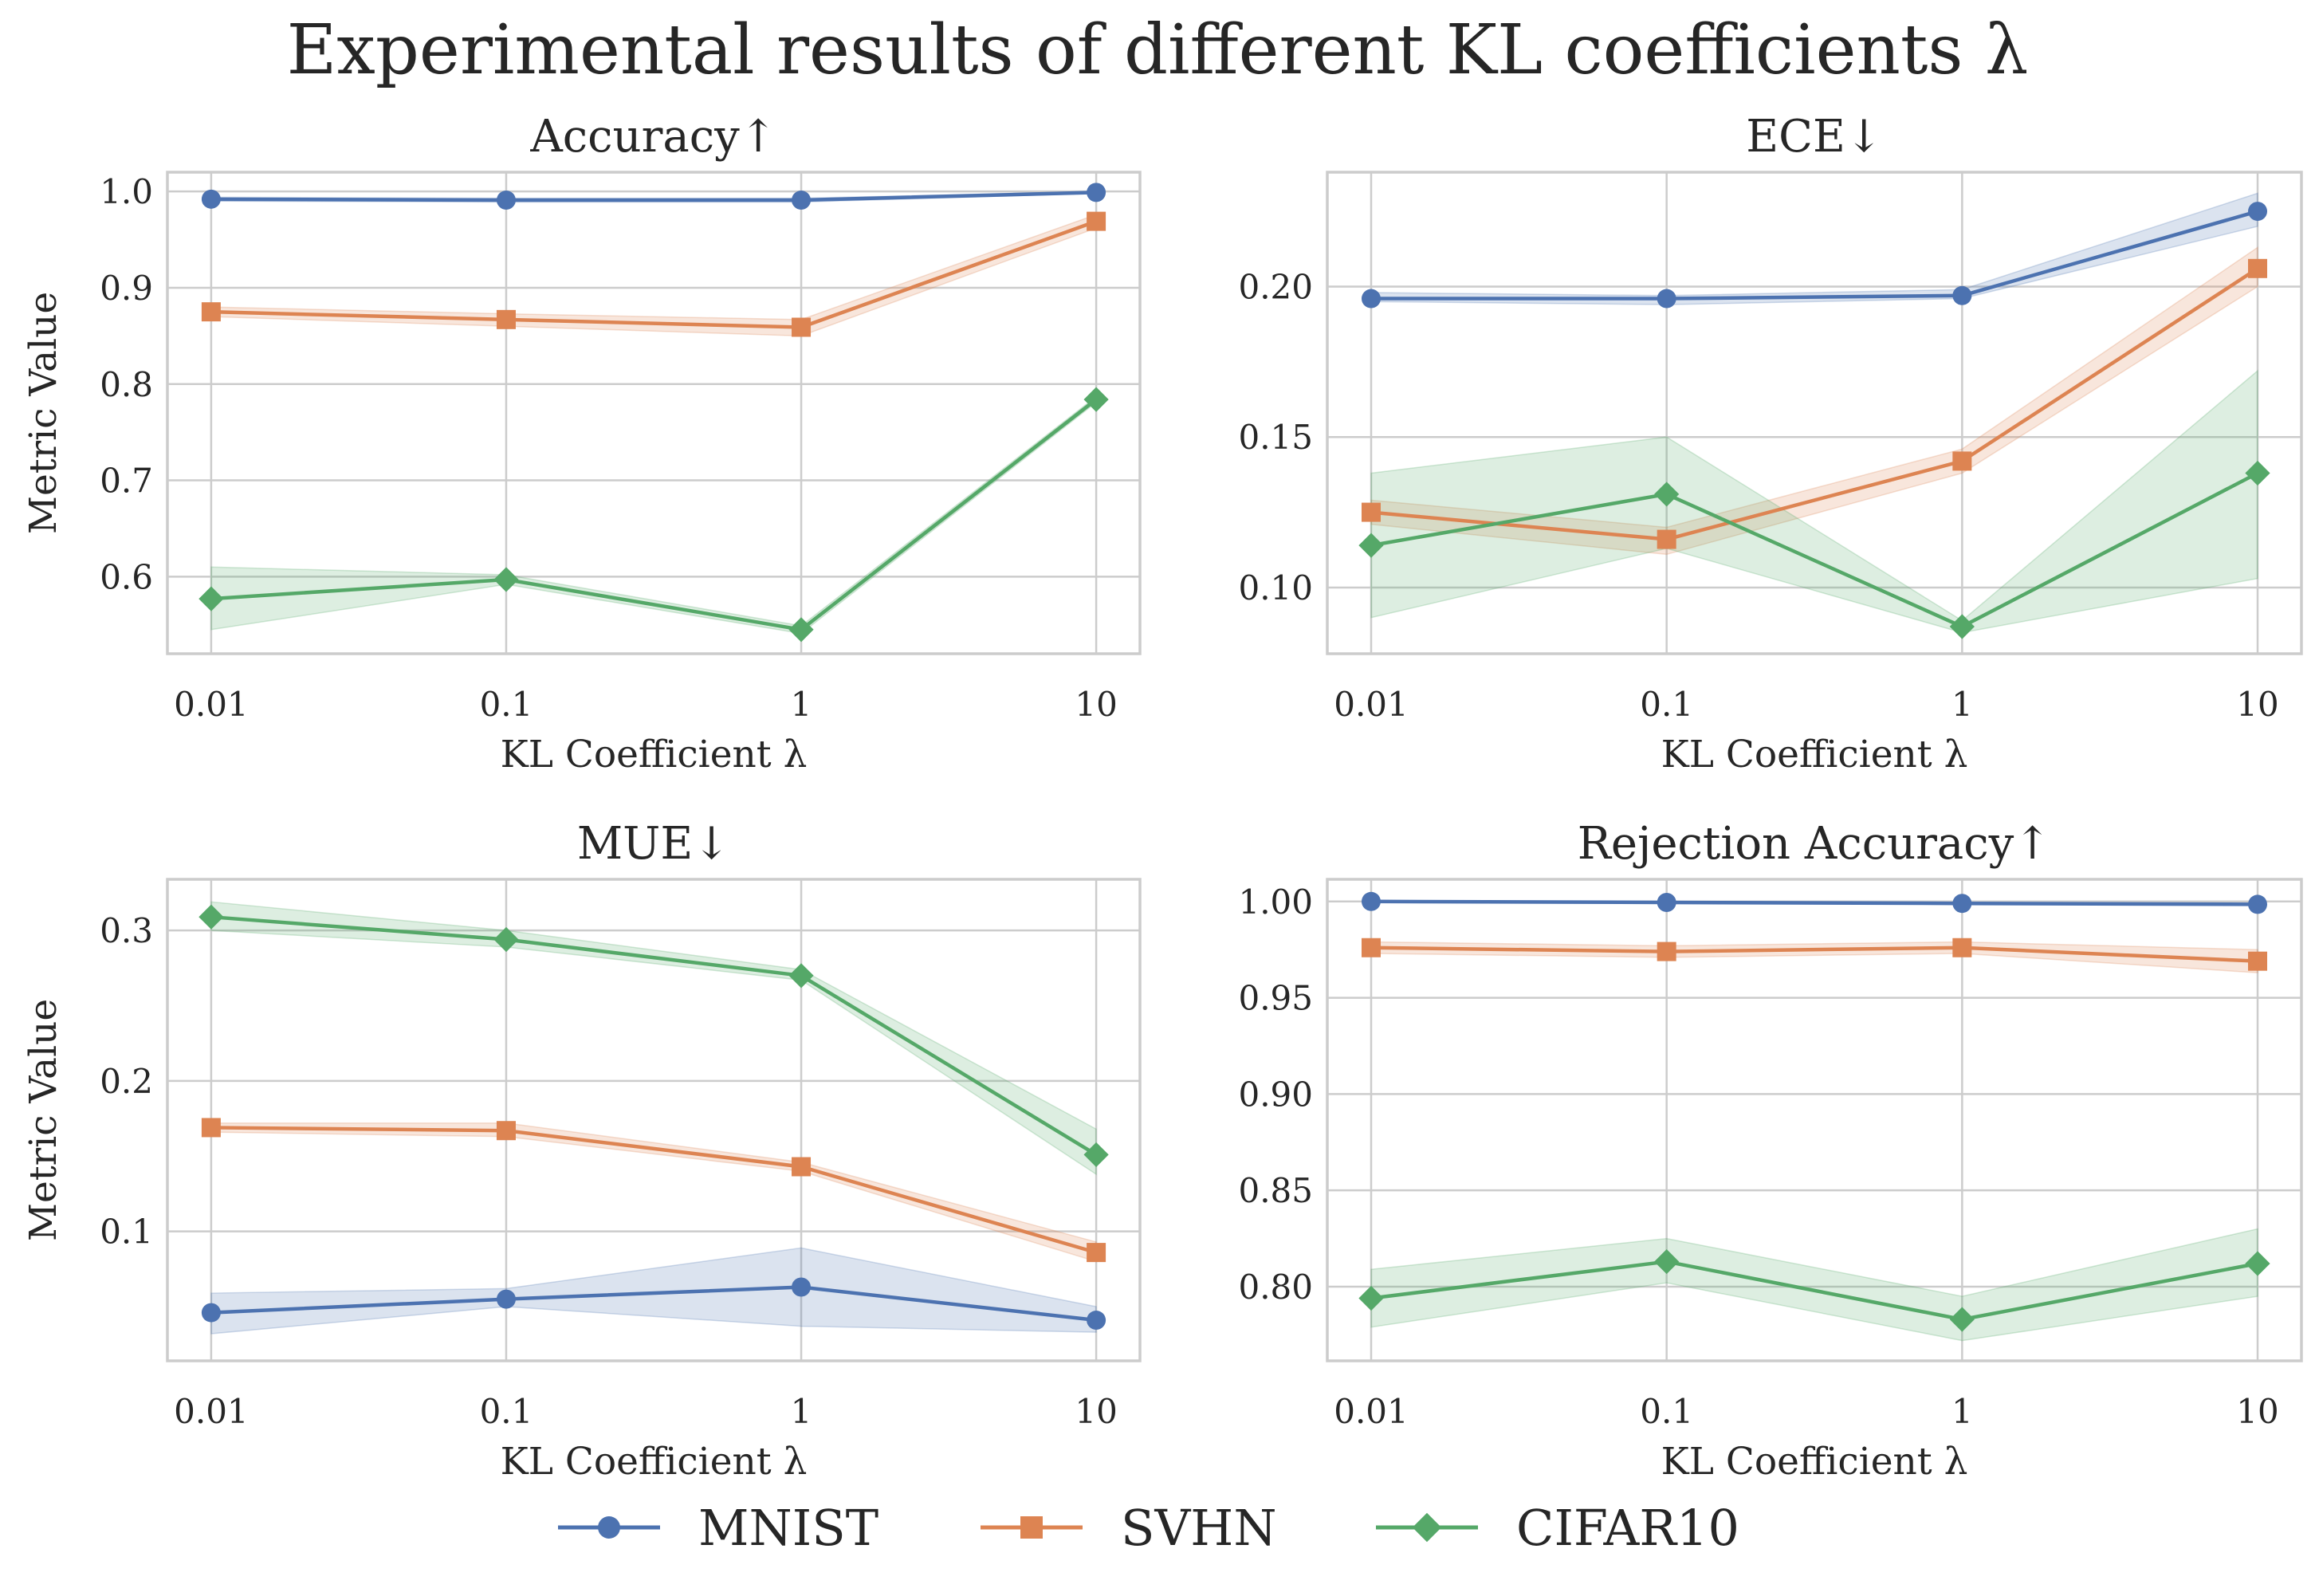 The width and height of the screenshot is (2315, 1596). What do you see at coordinates (609, 1527) in the screenshot?
I see `legend-marker-circle` at bounding box center [609, 1527].